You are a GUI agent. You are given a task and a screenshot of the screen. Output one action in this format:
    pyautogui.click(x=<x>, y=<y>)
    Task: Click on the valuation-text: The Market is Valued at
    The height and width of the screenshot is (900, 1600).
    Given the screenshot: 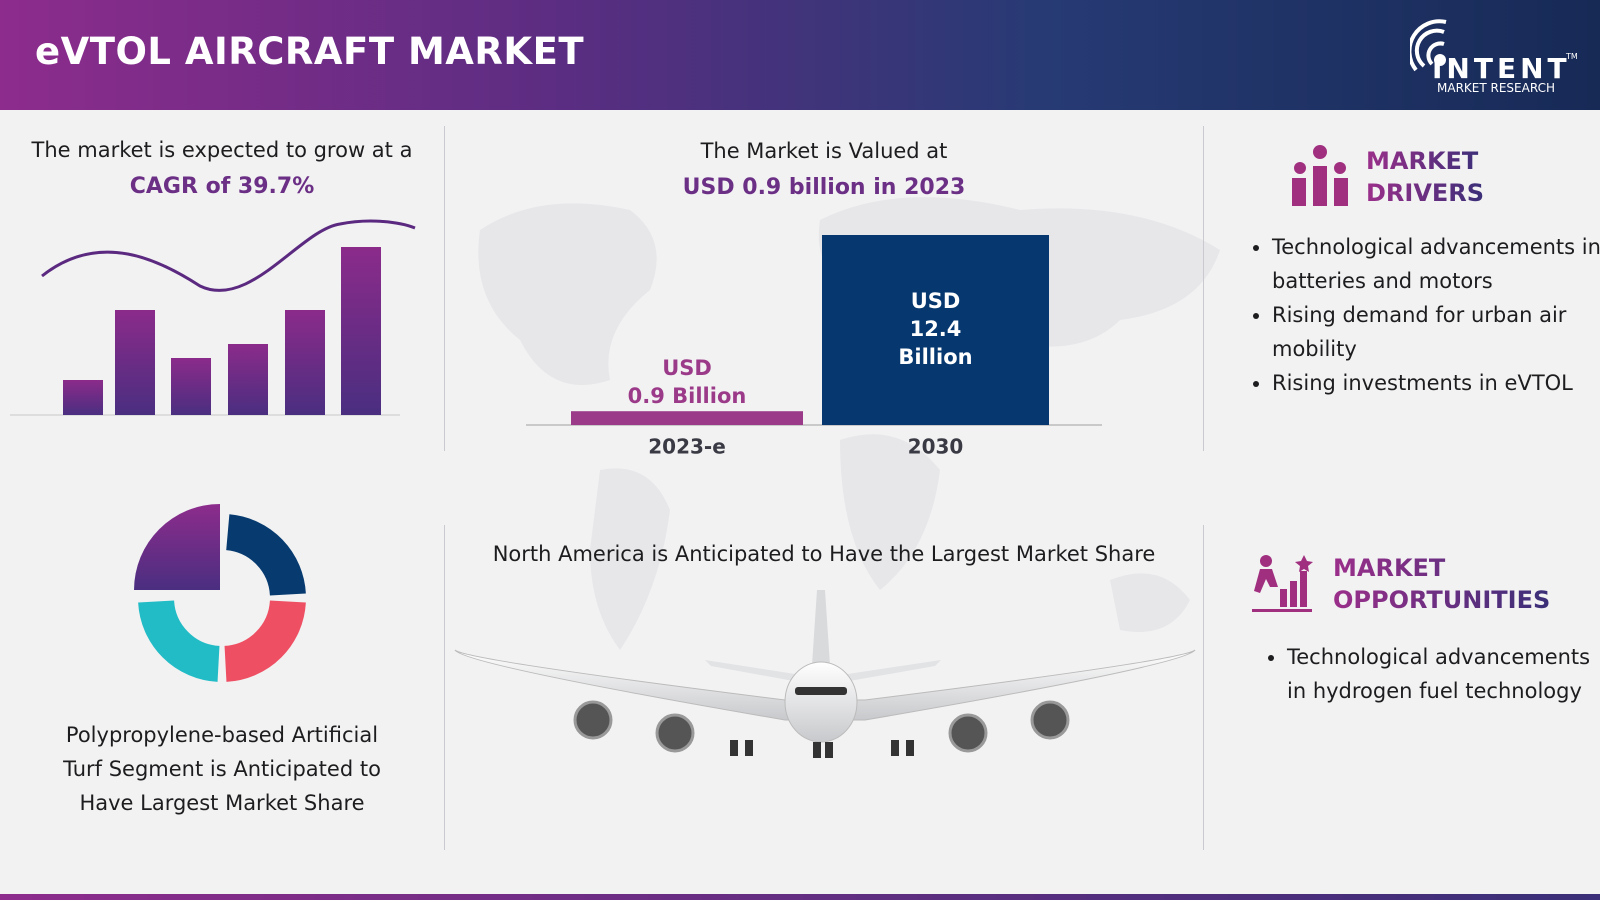 What is the action you would take?
    pyautogui.click(x=824, y=151)
    